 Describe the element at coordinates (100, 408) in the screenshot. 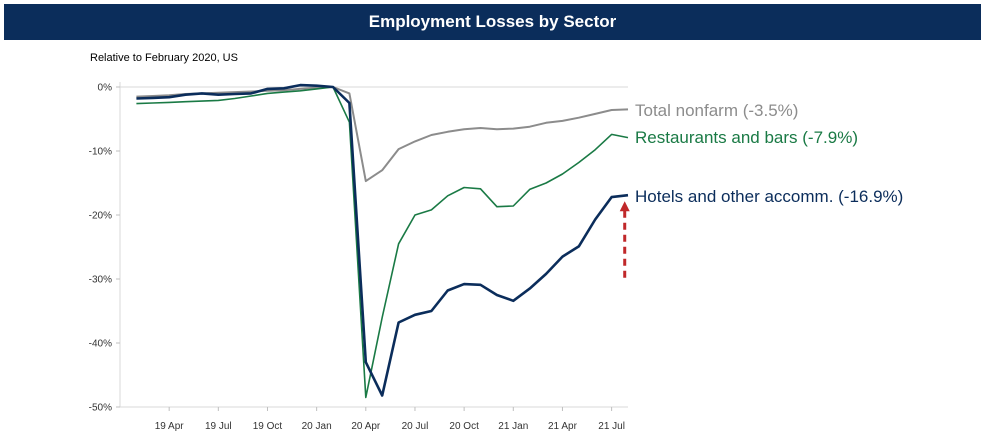

I see `y-tick-label: -50%` at that location.